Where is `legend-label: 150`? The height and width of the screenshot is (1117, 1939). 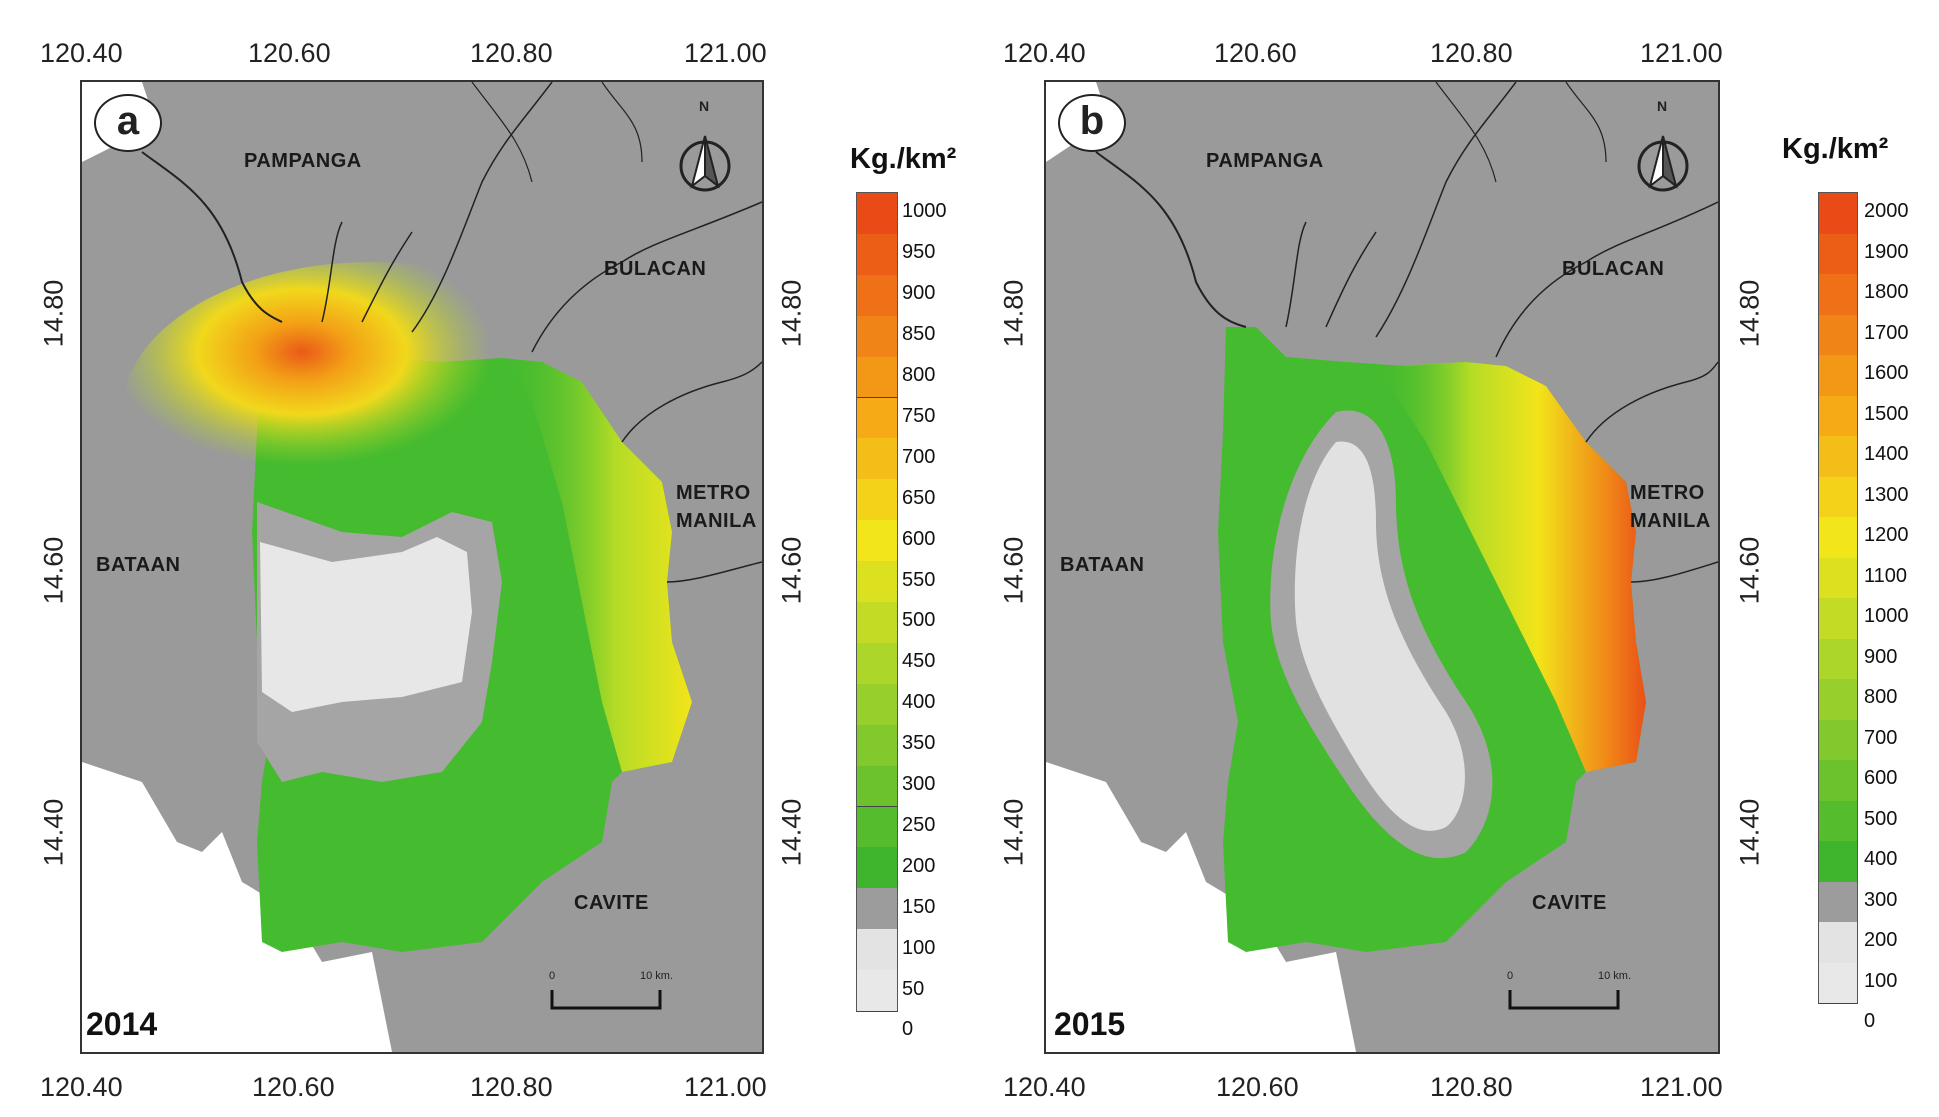
legend-label: 150 is located at coordinates (919, 906).